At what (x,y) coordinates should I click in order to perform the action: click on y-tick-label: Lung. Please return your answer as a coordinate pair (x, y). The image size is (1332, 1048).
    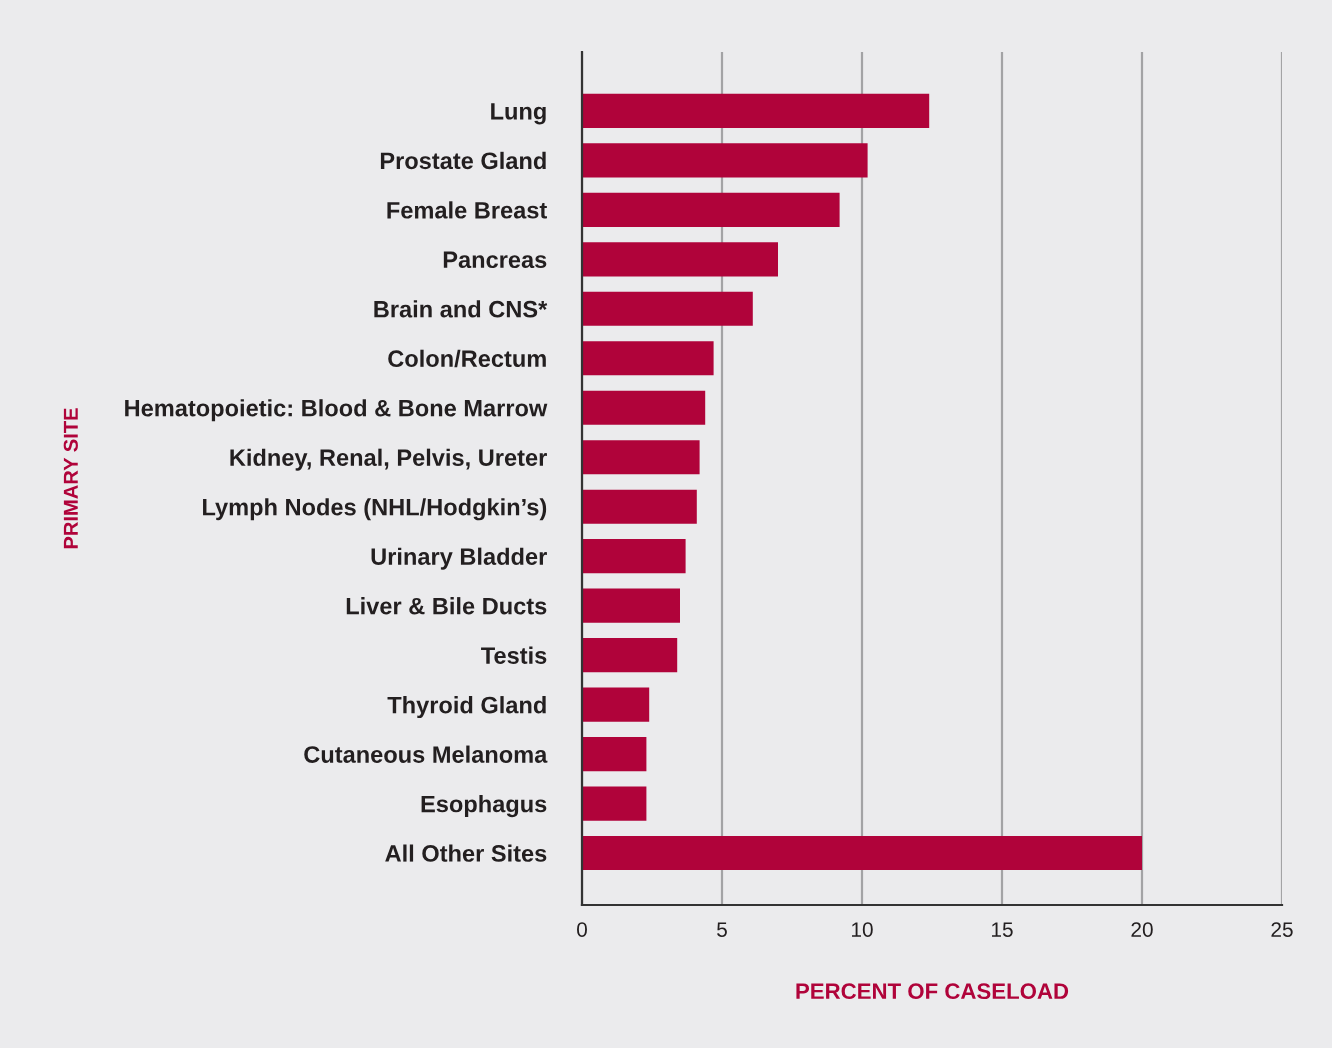
    Looking at the image, I should click on (518, 114).